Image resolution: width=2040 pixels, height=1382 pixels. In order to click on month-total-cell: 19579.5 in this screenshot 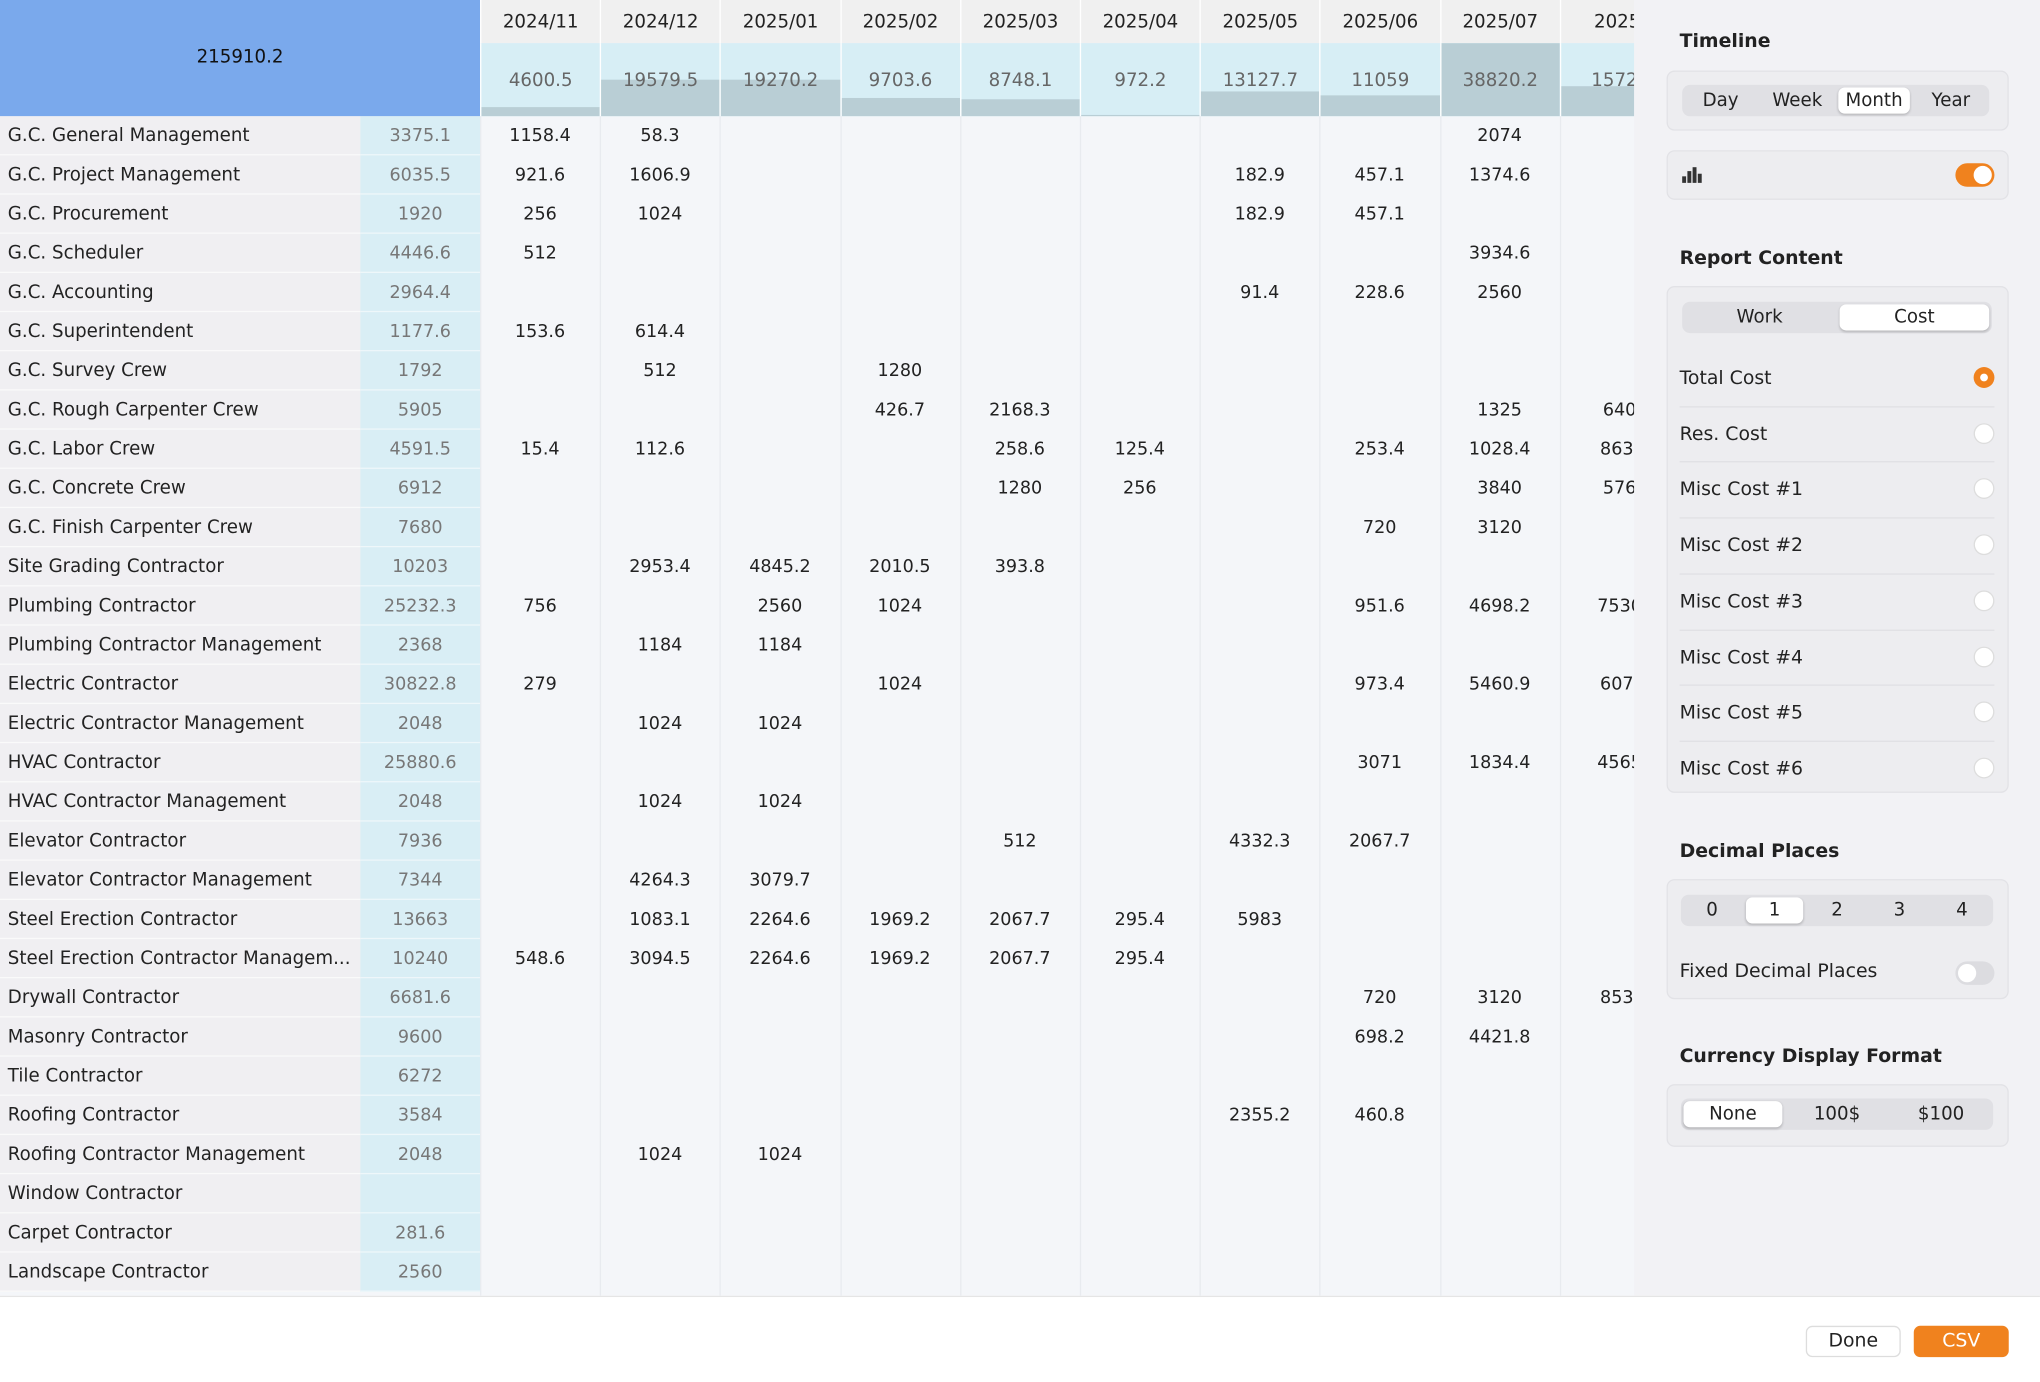, I will do `click(660, 80)`.